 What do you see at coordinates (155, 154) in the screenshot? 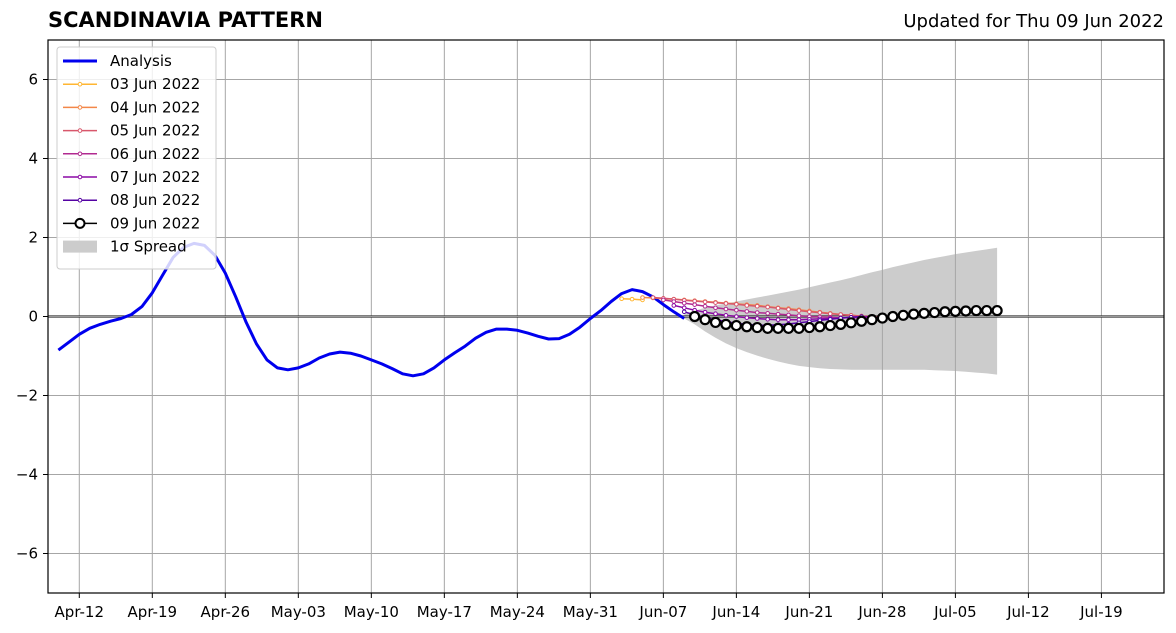
I see `legend-label: 06 Jun 2022` at bounding box center [155, 154].